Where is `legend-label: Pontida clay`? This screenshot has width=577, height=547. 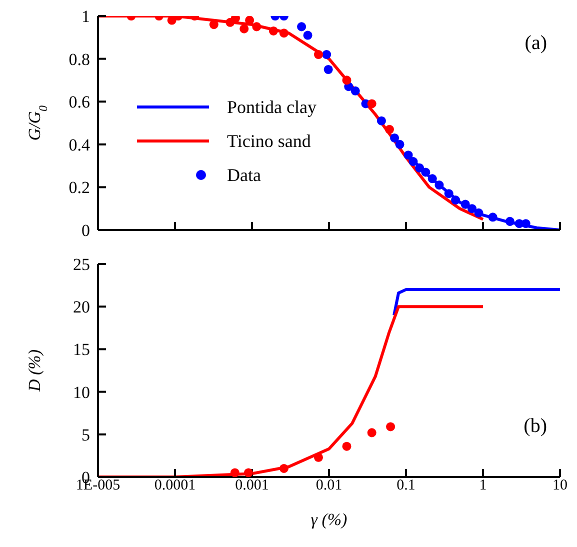
legend-label: Pontida clay is located at coordinates (271, 107).